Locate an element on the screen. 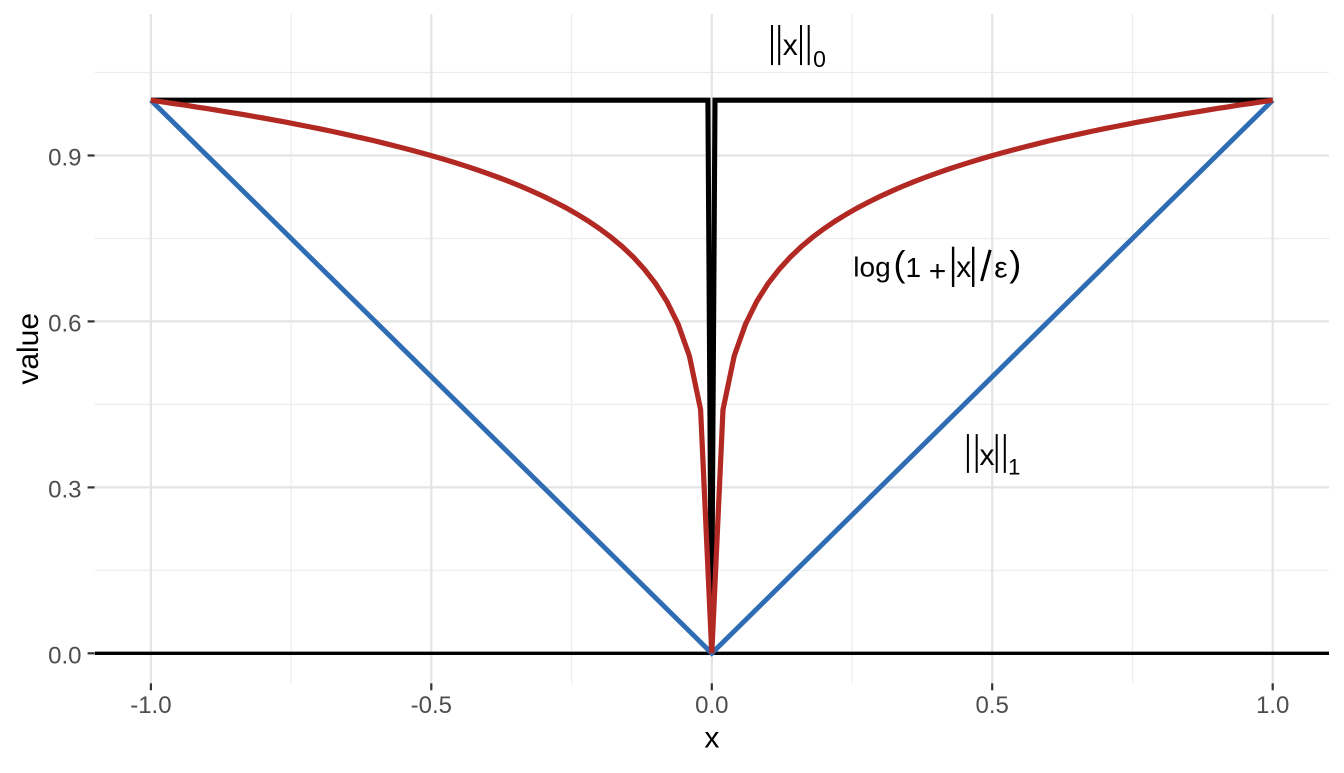 The height and width of the screenshot is (773, 1344). svg-text: 0.9 is located at coordinates (64, 158).